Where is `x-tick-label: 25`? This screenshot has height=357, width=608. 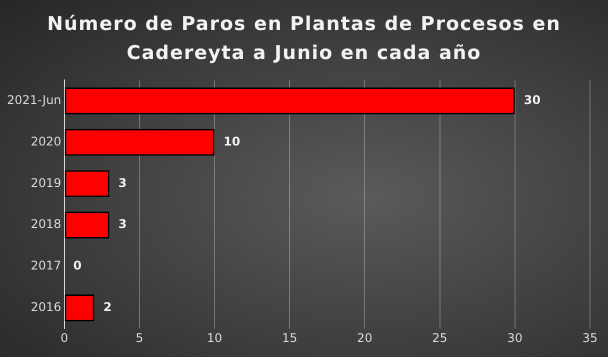 x-tick-label: 25 is located at coordinates (440, 337).